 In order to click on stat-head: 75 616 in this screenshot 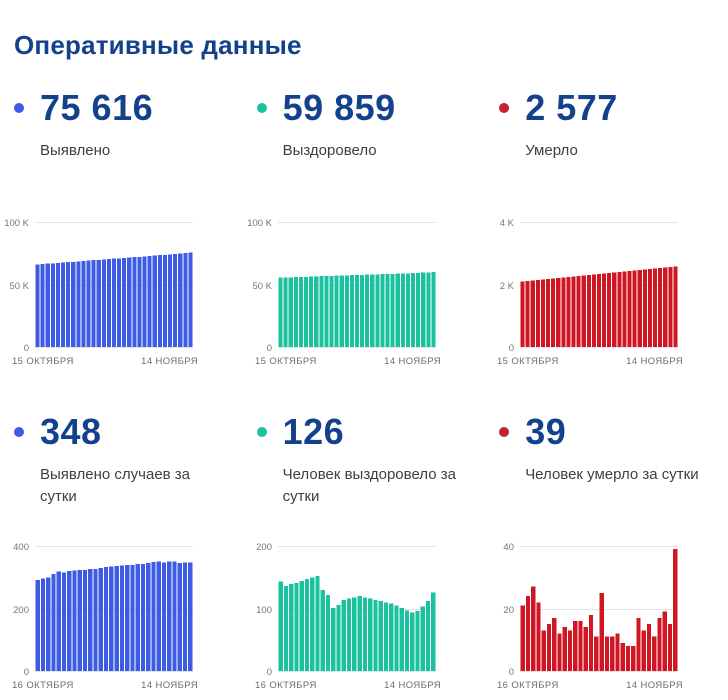, I will do `click(128, 107)`.